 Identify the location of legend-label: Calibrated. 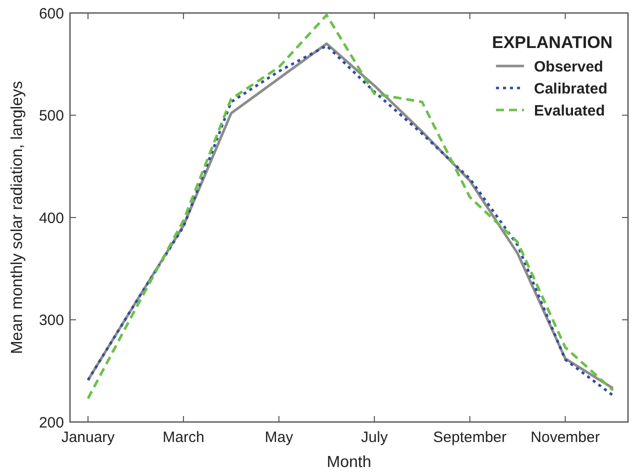
(571, 89).